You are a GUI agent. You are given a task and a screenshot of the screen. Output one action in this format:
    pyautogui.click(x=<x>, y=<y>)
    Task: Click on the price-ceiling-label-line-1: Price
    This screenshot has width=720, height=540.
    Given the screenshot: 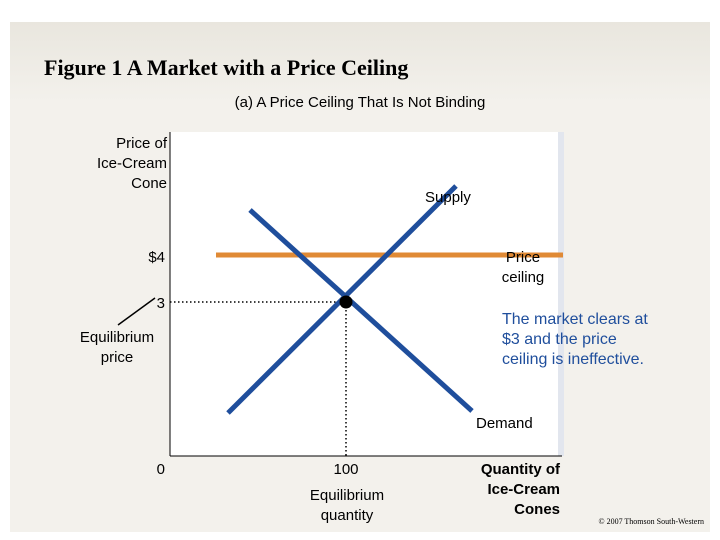 What is the action you would take?
    pyautogui.click(x=523, y=257)
    